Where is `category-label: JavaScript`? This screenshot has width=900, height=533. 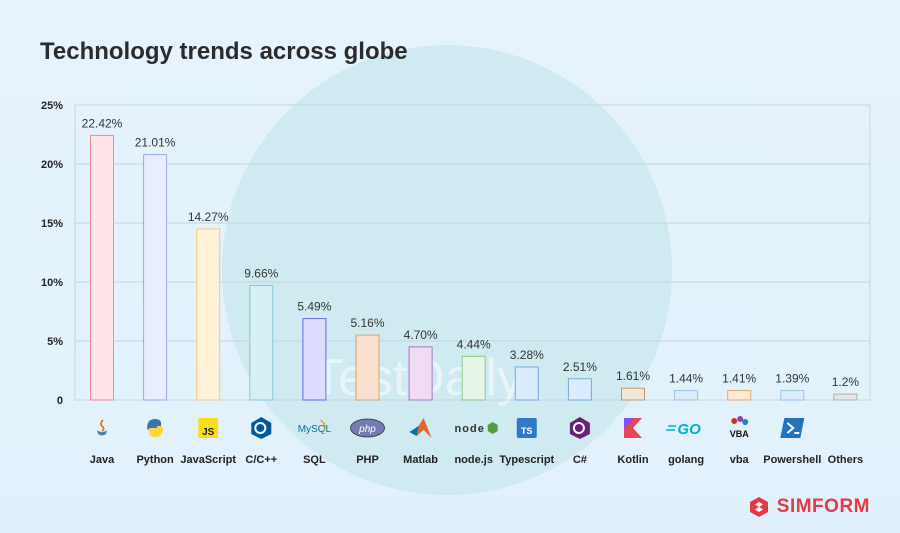
category-label: JavaScript is located at coordinates (208, 460).